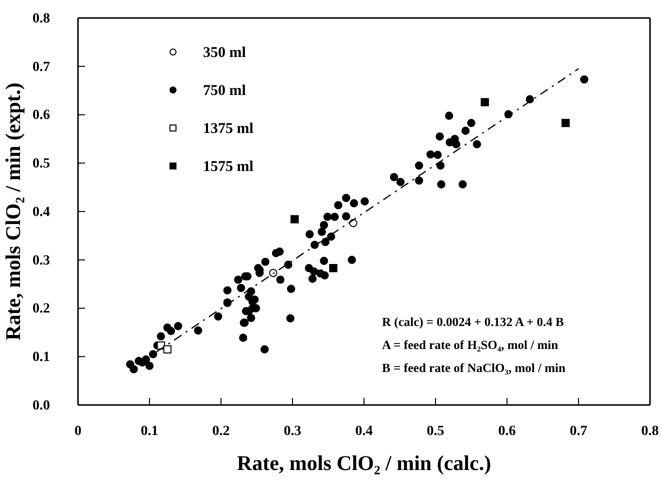 This screenshot has width=661, height=492. Describe the element at coordinates (78, 431) in the screenshot. I see `x-tick-label: 0` at that location.